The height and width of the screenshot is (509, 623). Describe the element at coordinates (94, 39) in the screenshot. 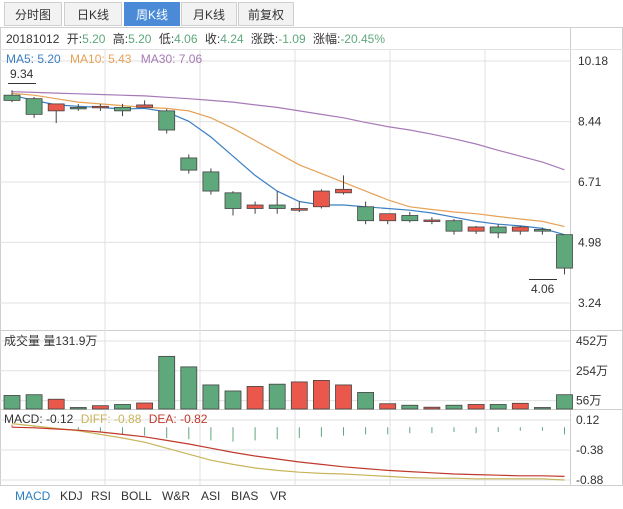

I see `header-open: 5.20` at that location.